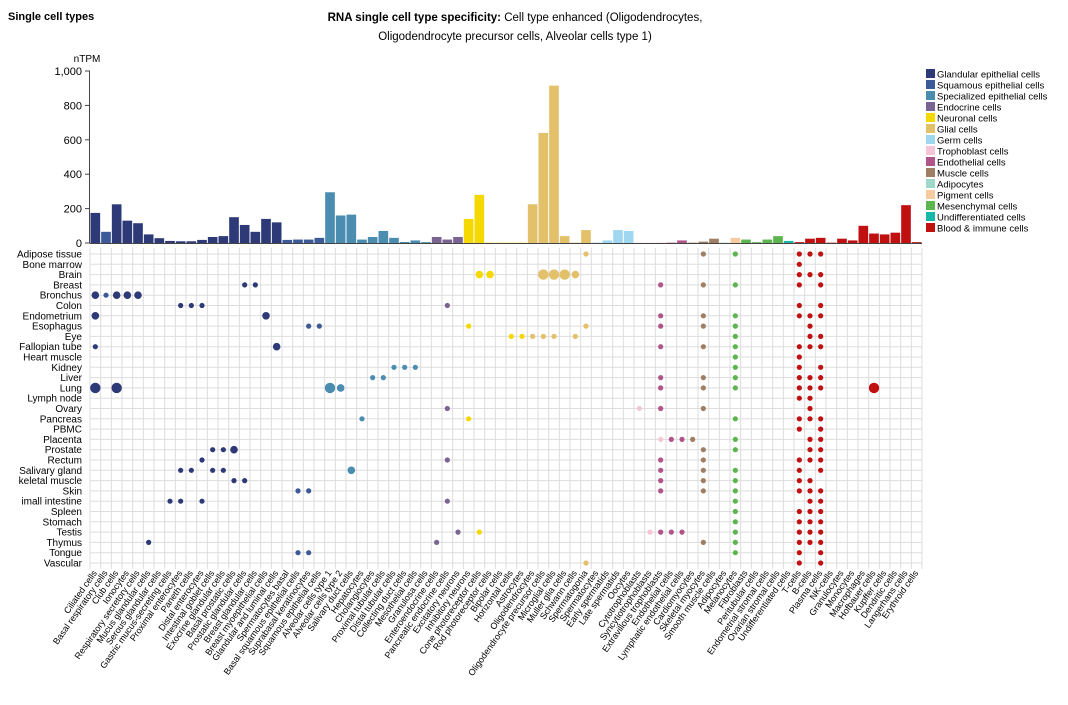 The width and height of the screenshot is (1068, 705). I want to click on bar-proximal-tubular-cells, so click(383, 236).